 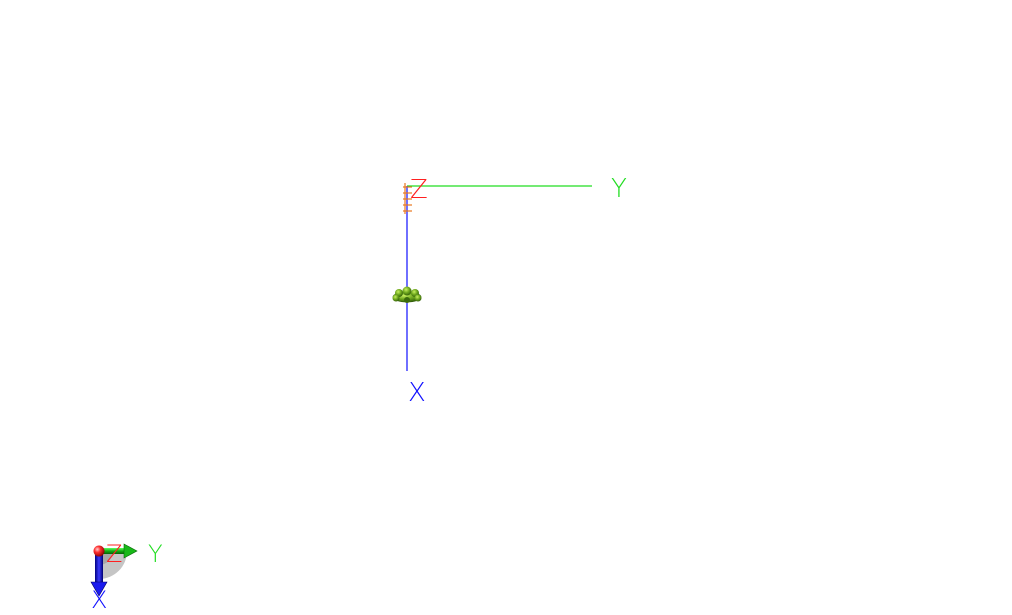 What do you see at coordinates (619, 189) in the screenshot?
I see `y-axis-label: Y` at bounding box center [619, 189].